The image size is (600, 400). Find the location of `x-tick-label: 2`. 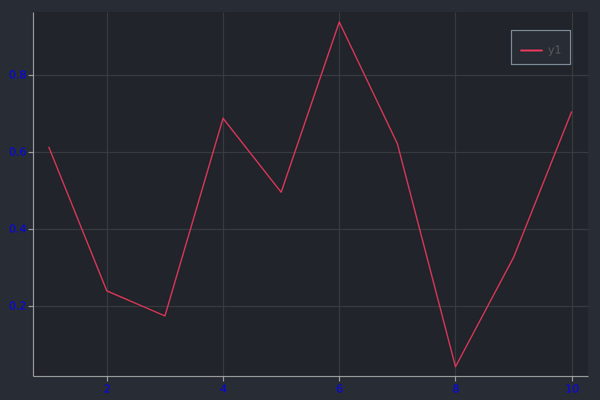

x-tick-label: 2 is located at coordinates (107, 389).